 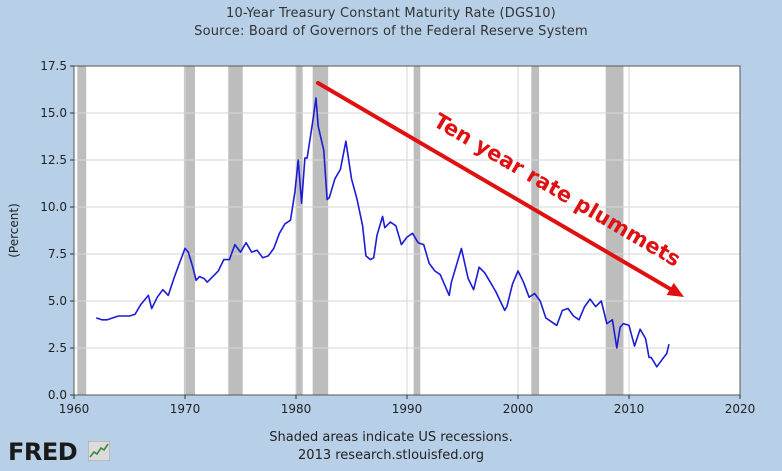 What do you see at coordinates (53, 66) in the screenshot?
I see `y-tick-label: 17.5` at bounding box center [53, 66].